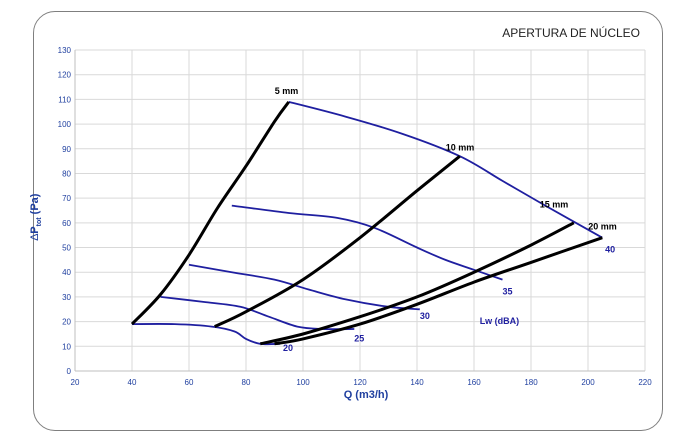 The height and width of the screenshot is (431, 678). I want to click on y-tick-label: 90, so click(66, 149).